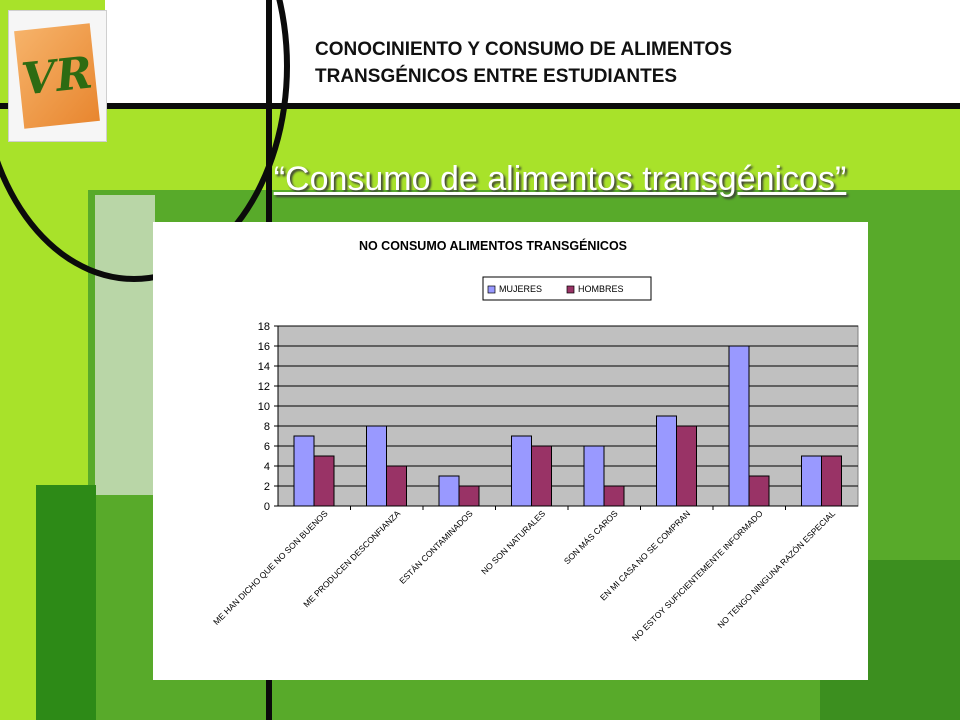 The image size is (960, 720). I want to click on y-tick-label: 18, so click(264, 327).